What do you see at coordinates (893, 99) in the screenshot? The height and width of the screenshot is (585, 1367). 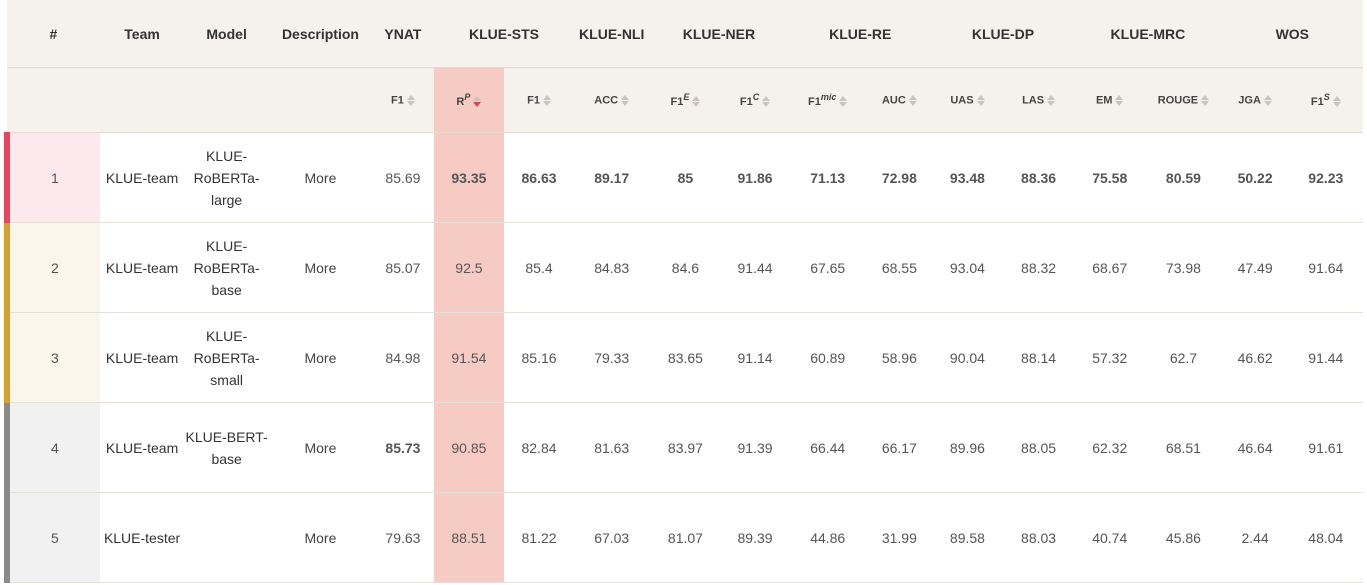 I see `metric-label: AUC` at bounding box center [893, 99].